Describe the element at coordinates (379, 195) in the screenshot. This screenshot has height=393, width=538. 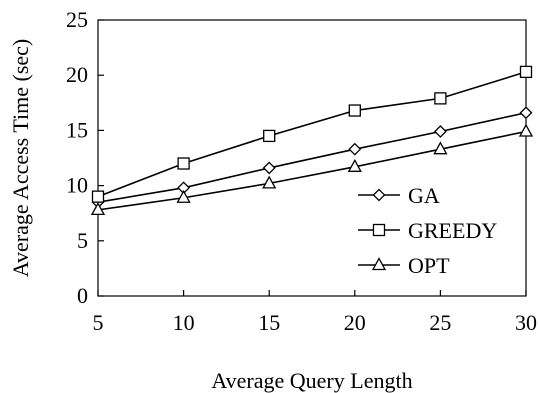
I see `legend-marker-diamond` at that location.